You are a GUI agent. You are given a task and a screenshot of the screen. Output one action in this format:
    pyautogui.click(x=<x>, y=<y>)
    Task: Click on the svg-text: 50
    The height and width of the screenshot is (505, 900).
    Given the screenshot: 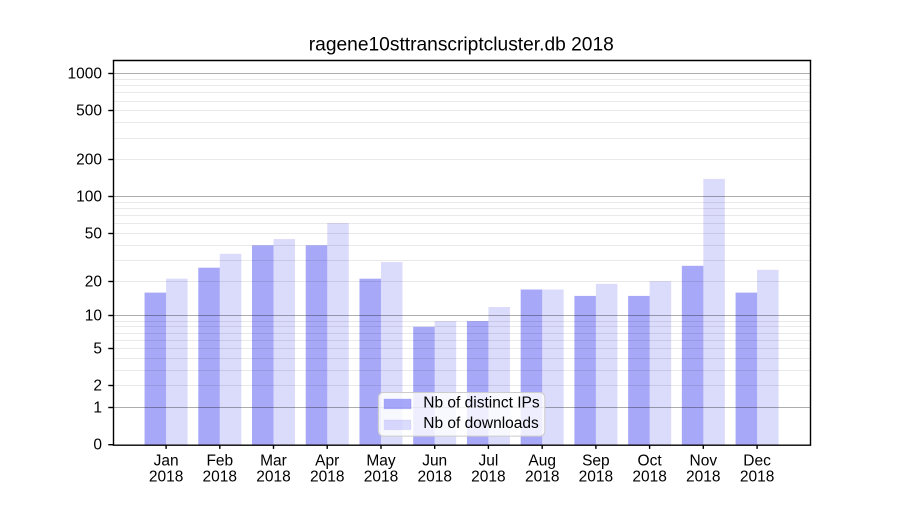 What is the action you would take?
    pyautogui.click(x=94, y=233)
    